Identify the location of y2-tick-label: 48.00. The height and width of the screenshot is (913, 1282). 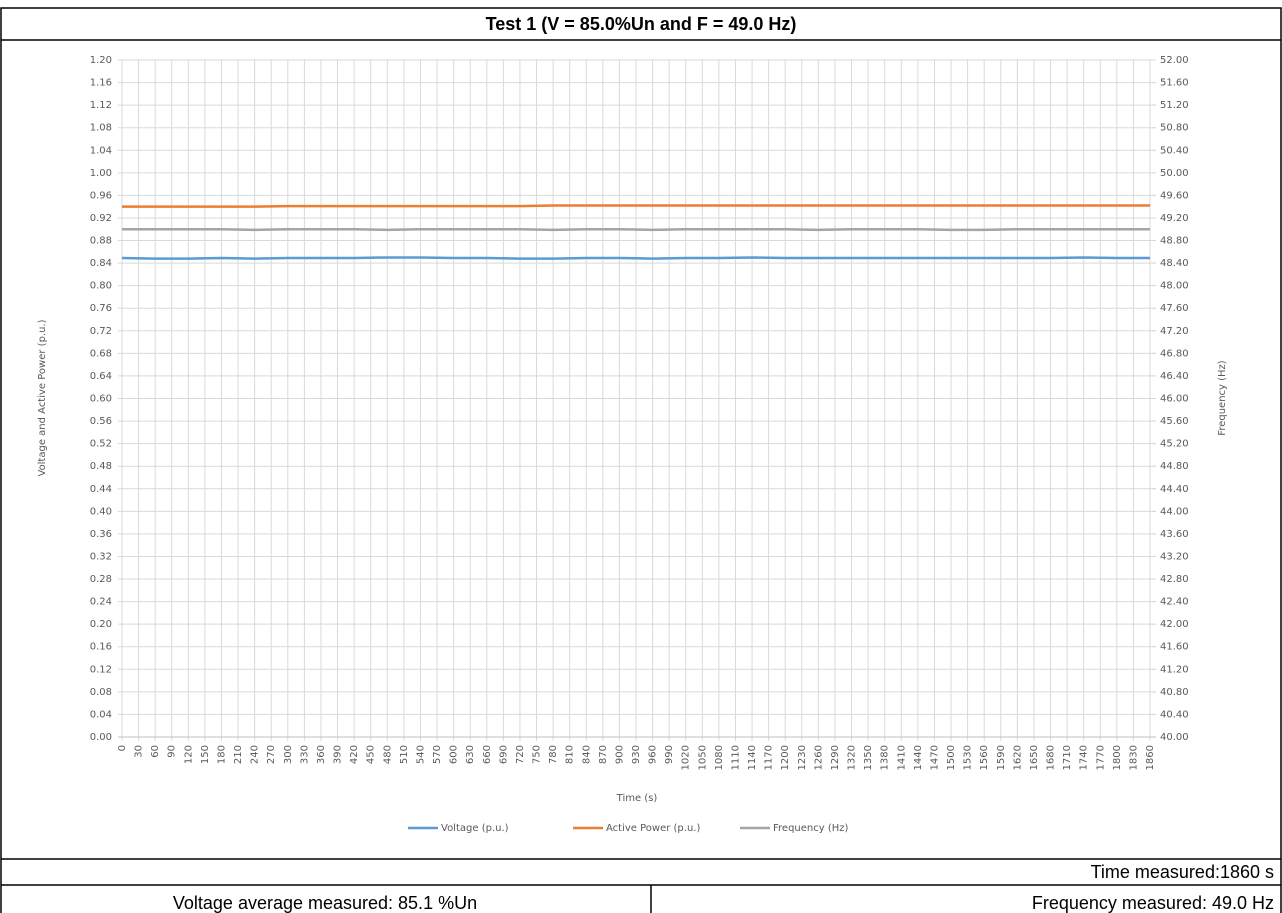
(1174, 286).